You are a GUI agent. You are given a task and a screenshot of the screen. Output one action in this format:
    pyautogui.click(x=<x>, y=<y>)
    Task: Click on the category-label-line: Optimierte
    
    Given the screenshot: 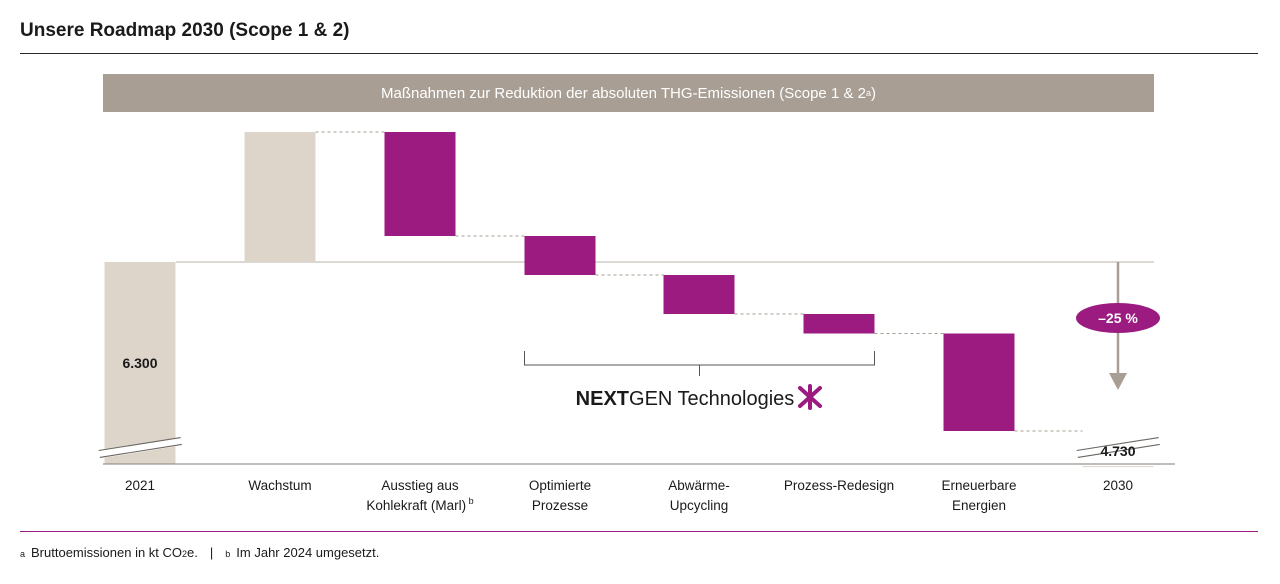 What is the action you would take?
    pyautogui.click(x=560, y=485)
    